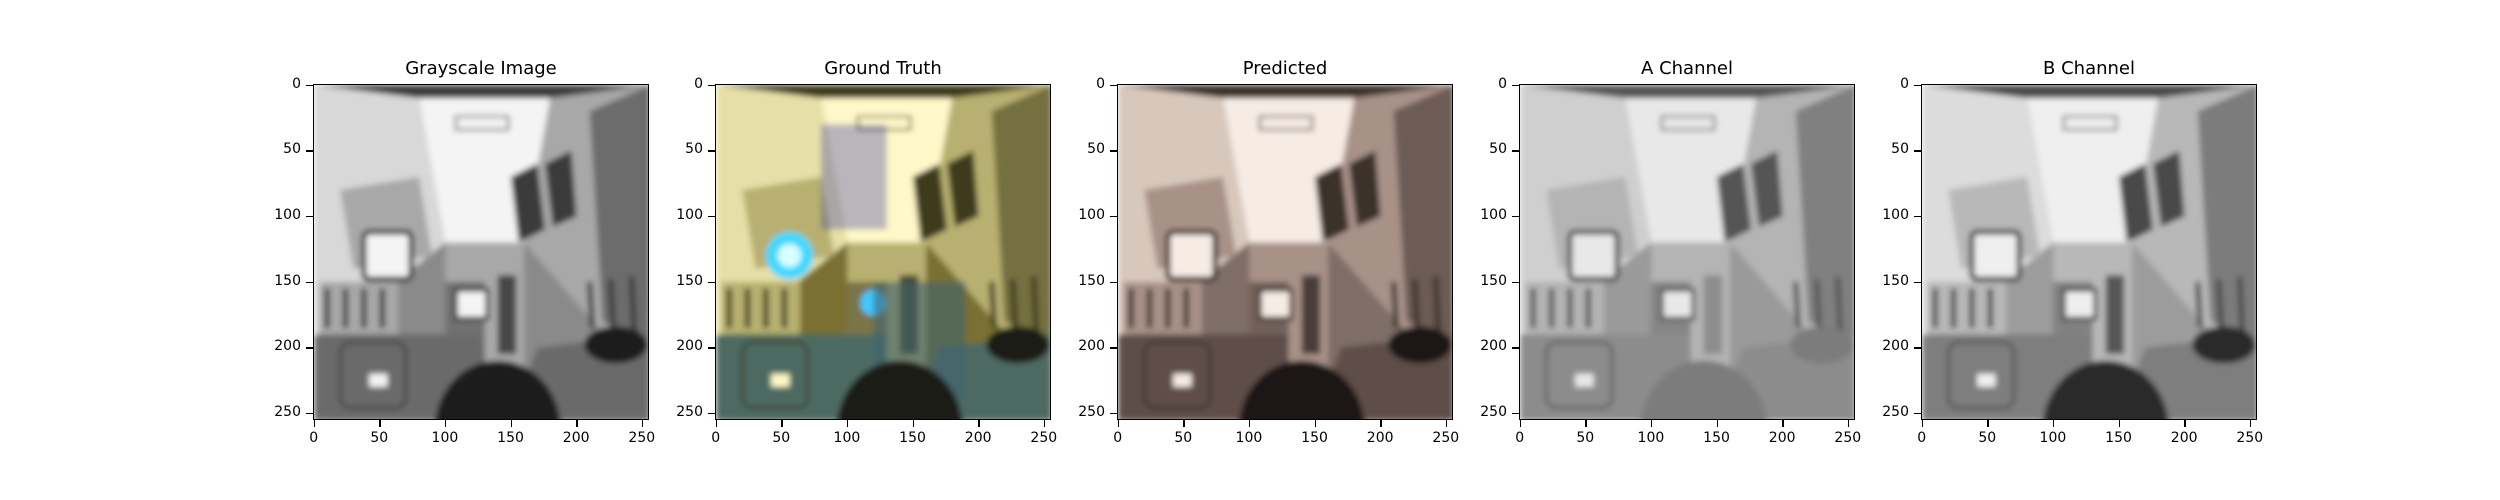 The width and height of the screenshot is (2500, 500). I want to click on panel-title: Ground Truth, so click(883, 68).